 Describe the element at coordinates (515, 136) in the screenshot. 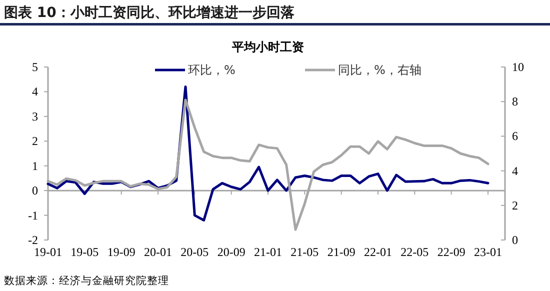

I see `y2-tick-label: 6` at that location.